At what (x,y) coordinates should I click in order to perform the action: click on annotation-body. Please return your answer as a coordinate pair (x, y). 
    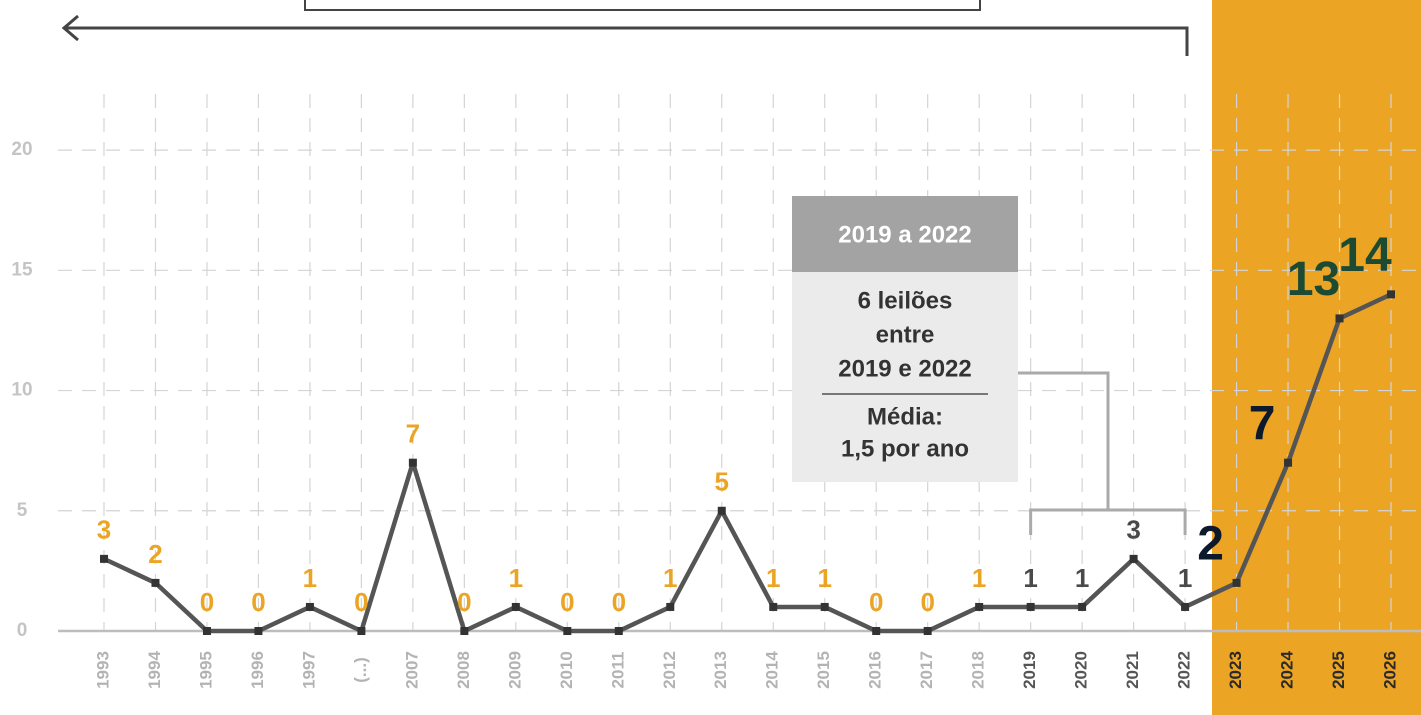
    Looking at the image, I should click on (905, 377).